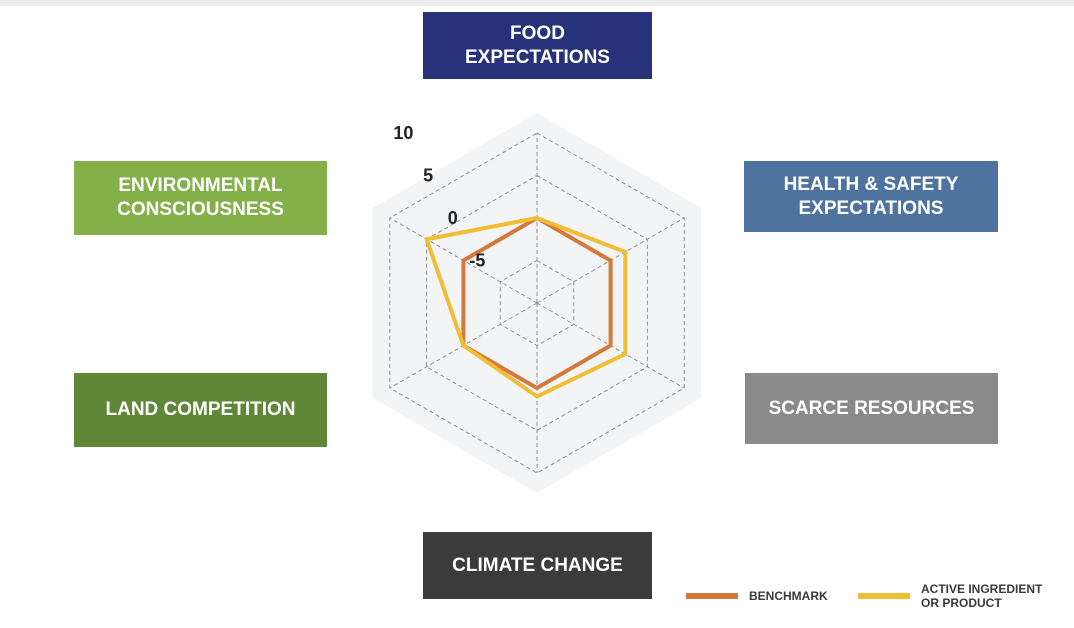 This screenshot has width=1074, height=628. What do you see at coordinates (871, 408) in the screenshot?
I see `axis-label-scarce-resources: SCARCE RESOURCES` at bounding box center [871, 408].